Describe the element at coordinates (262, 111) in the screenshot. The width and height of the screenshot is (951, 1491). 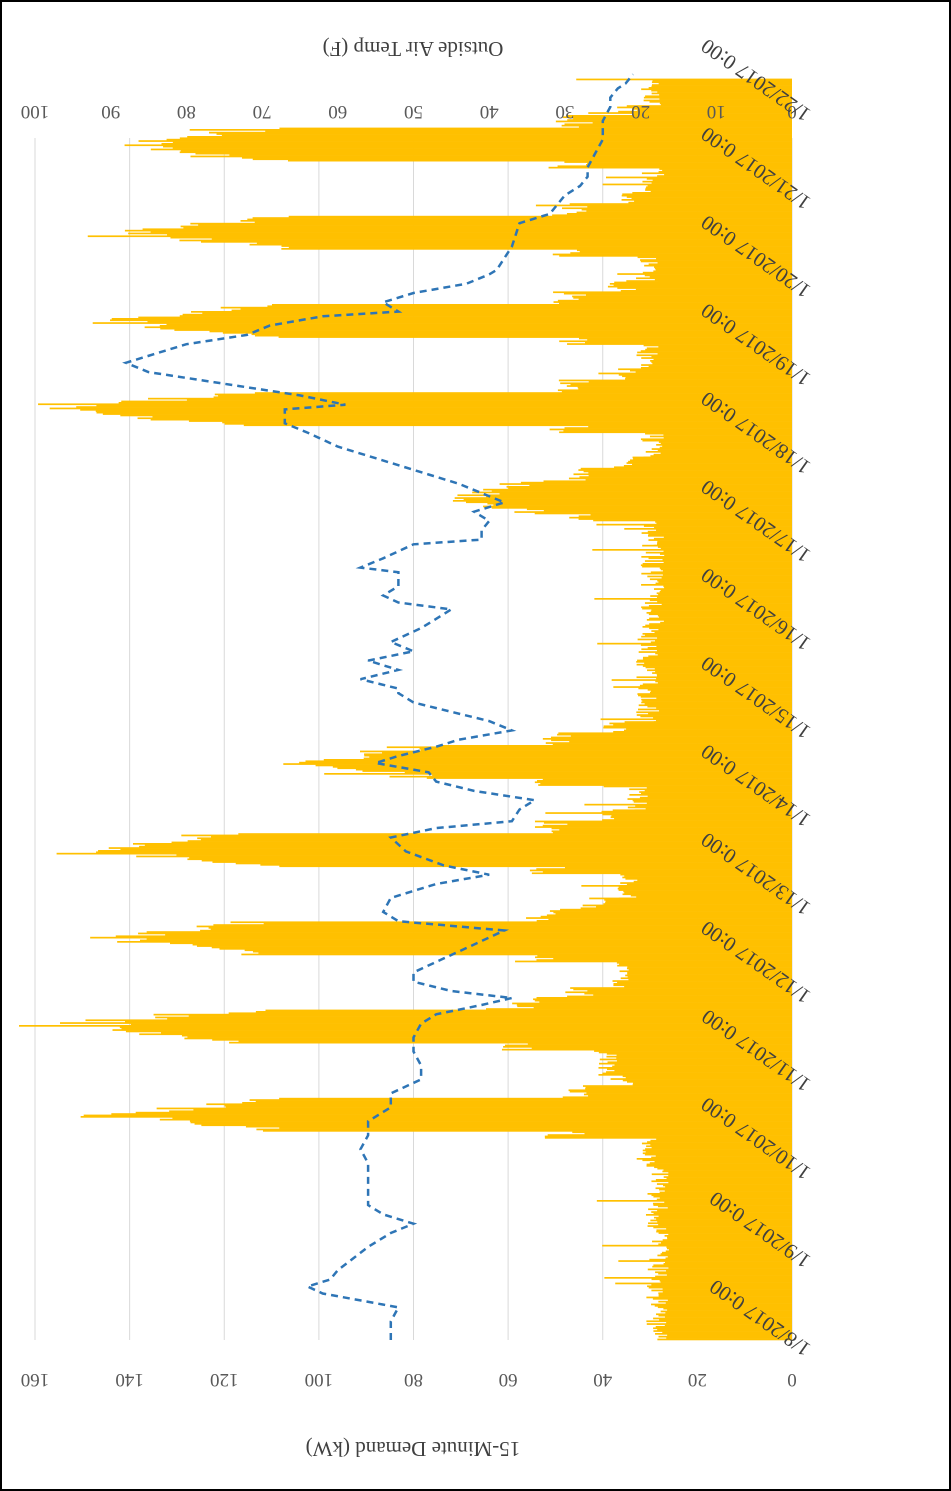
I see `secondary-tick-label: 70` at that location.